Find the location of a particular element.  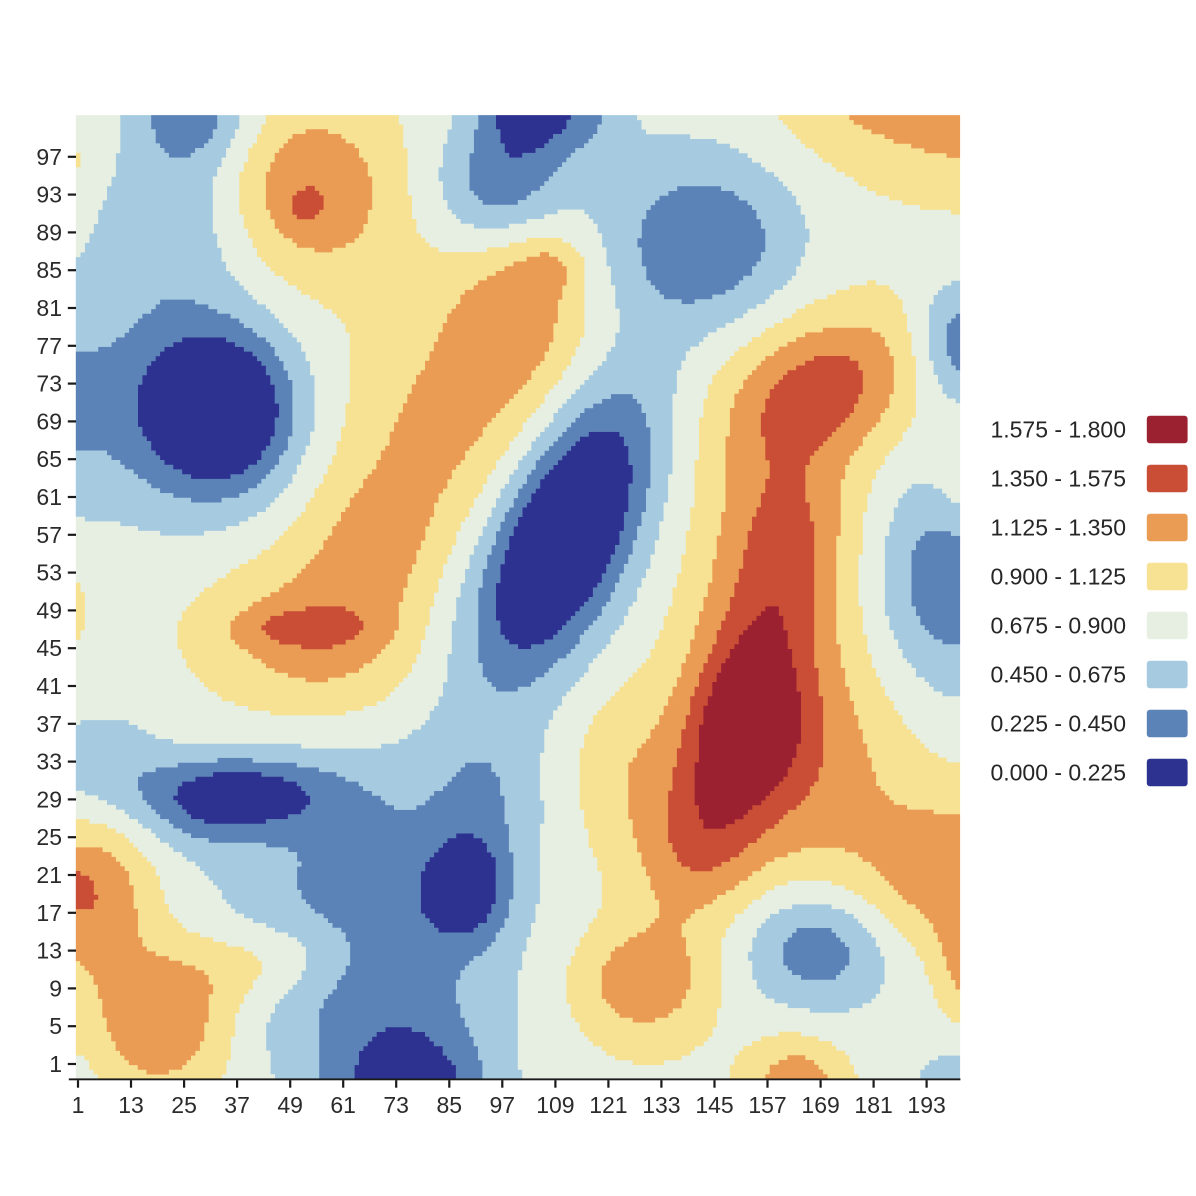

svg-text: 9 is located at coordinates (55, 988).